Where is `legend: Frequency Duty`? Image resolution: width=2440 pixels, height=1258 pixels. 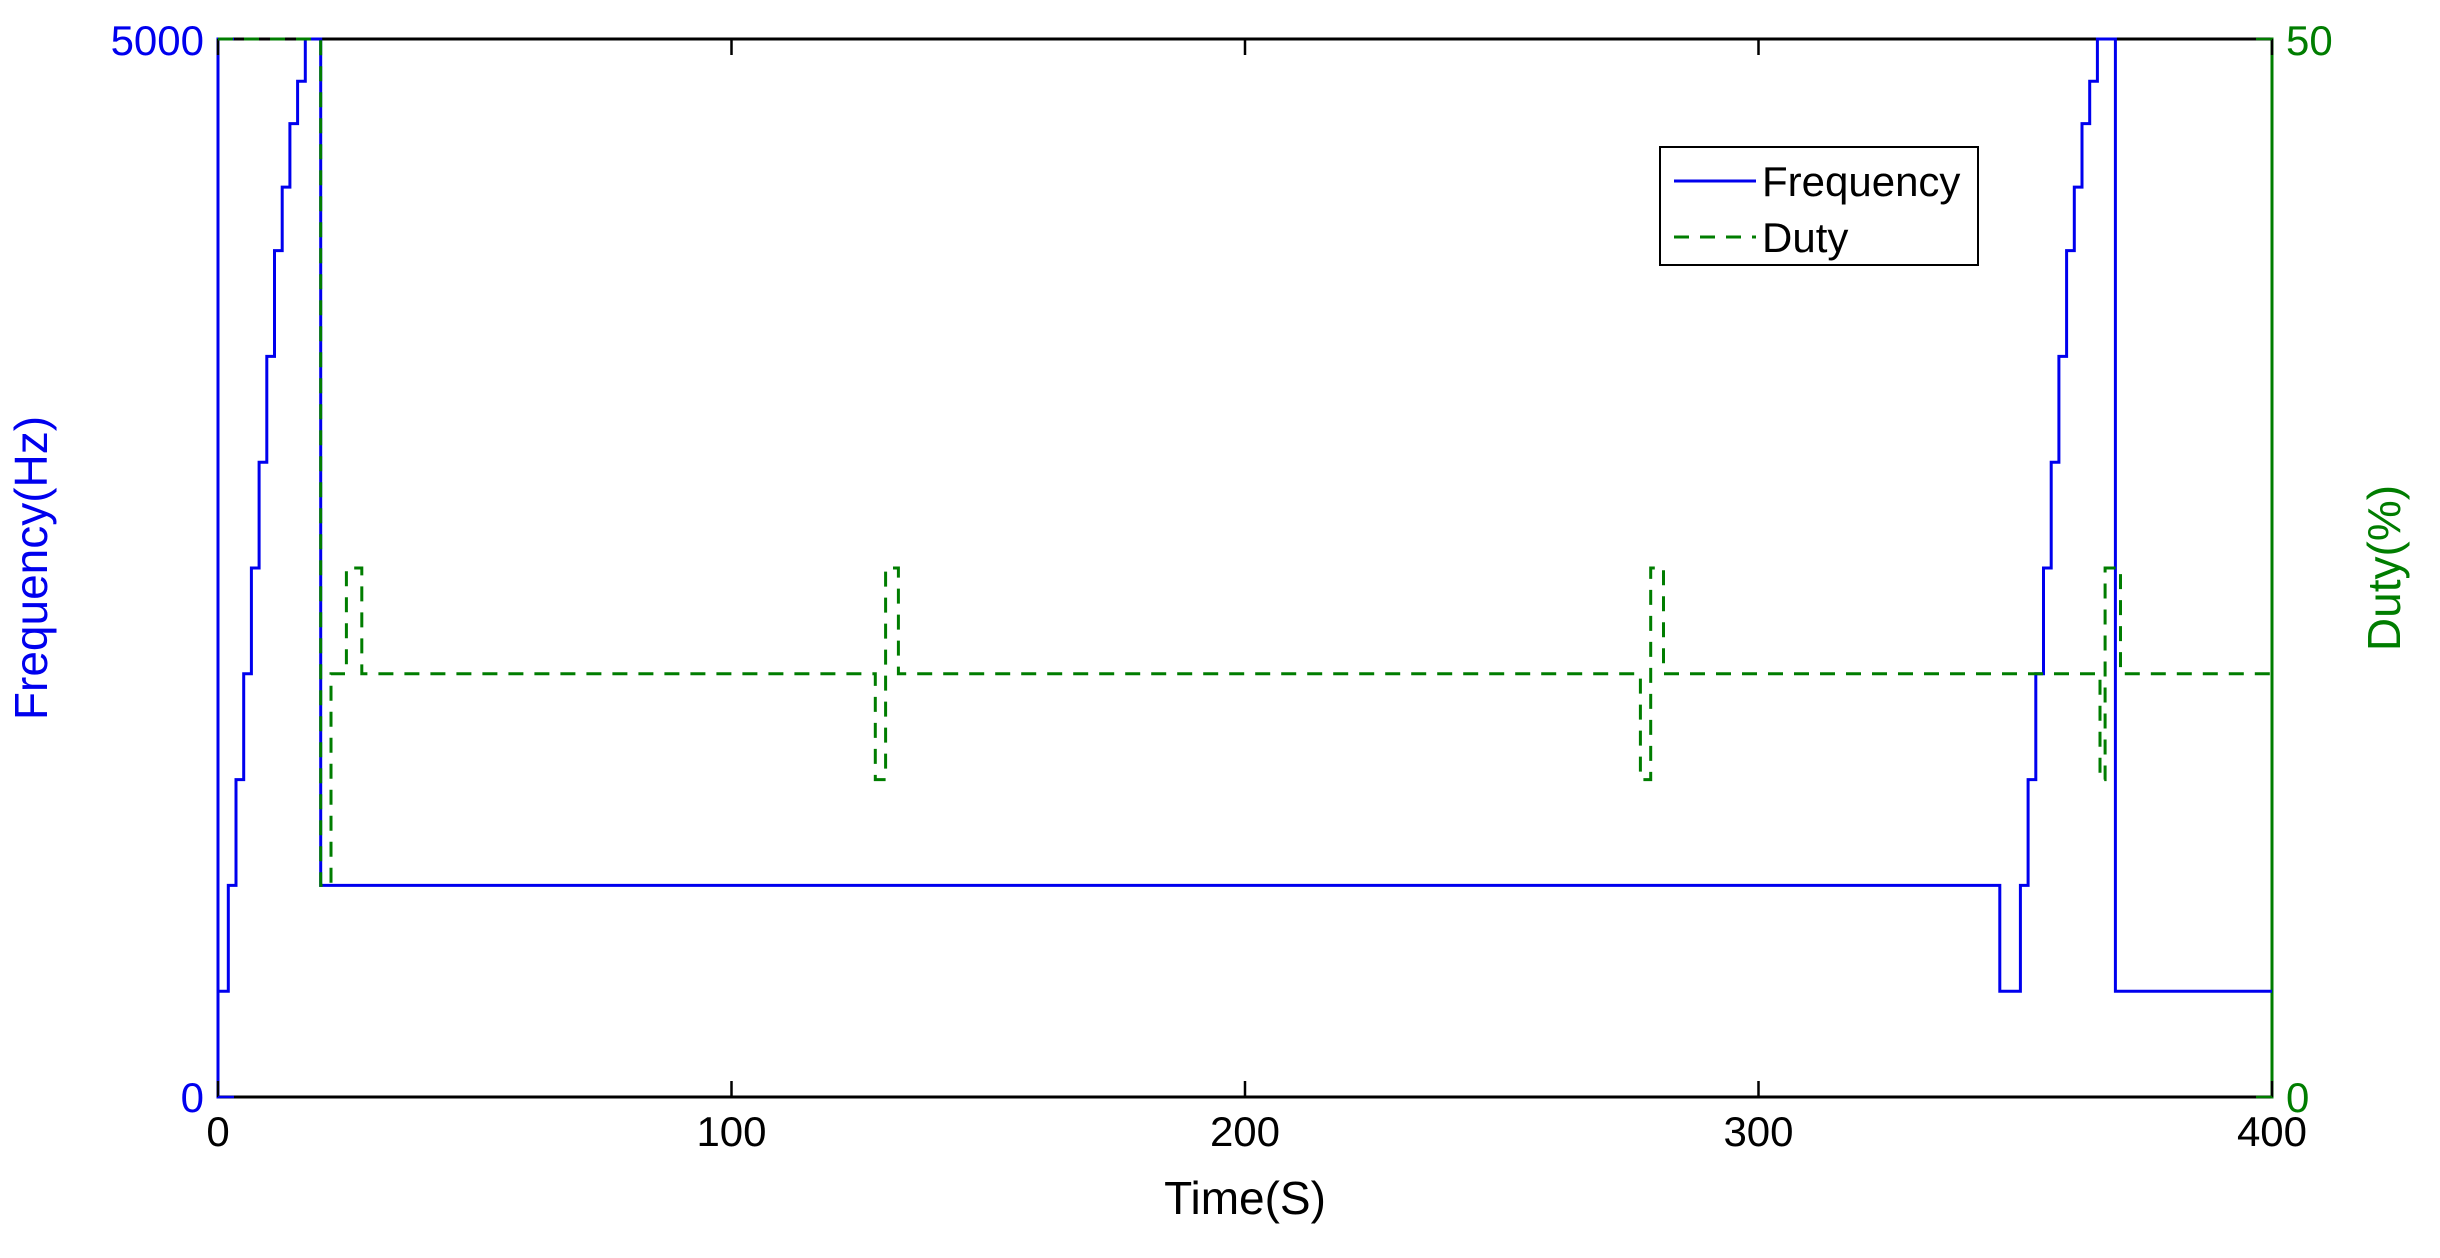
legend: Frequency Duty is located at coordinates (1819, 206).